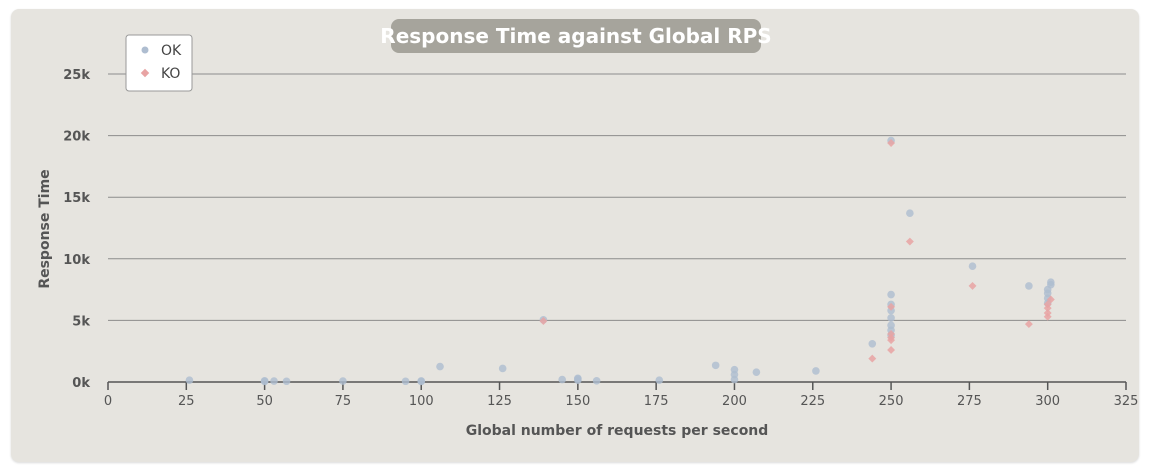 This screenshot has height=476, width=1155. What do you see at coordinates (170, 74) in the screenshot?
I see `legend-ko-label: KO` at bounding box center [170, 74].